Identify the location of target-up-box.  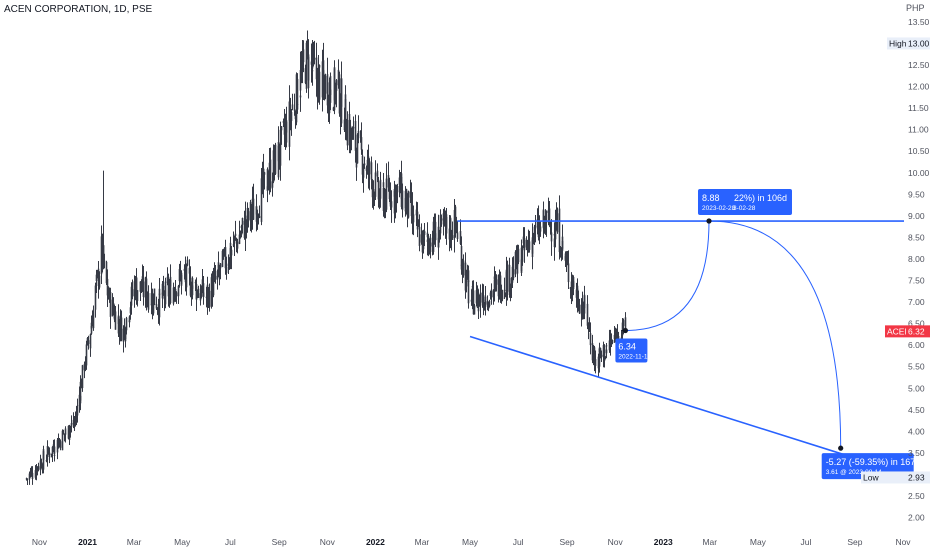
(744, 202).